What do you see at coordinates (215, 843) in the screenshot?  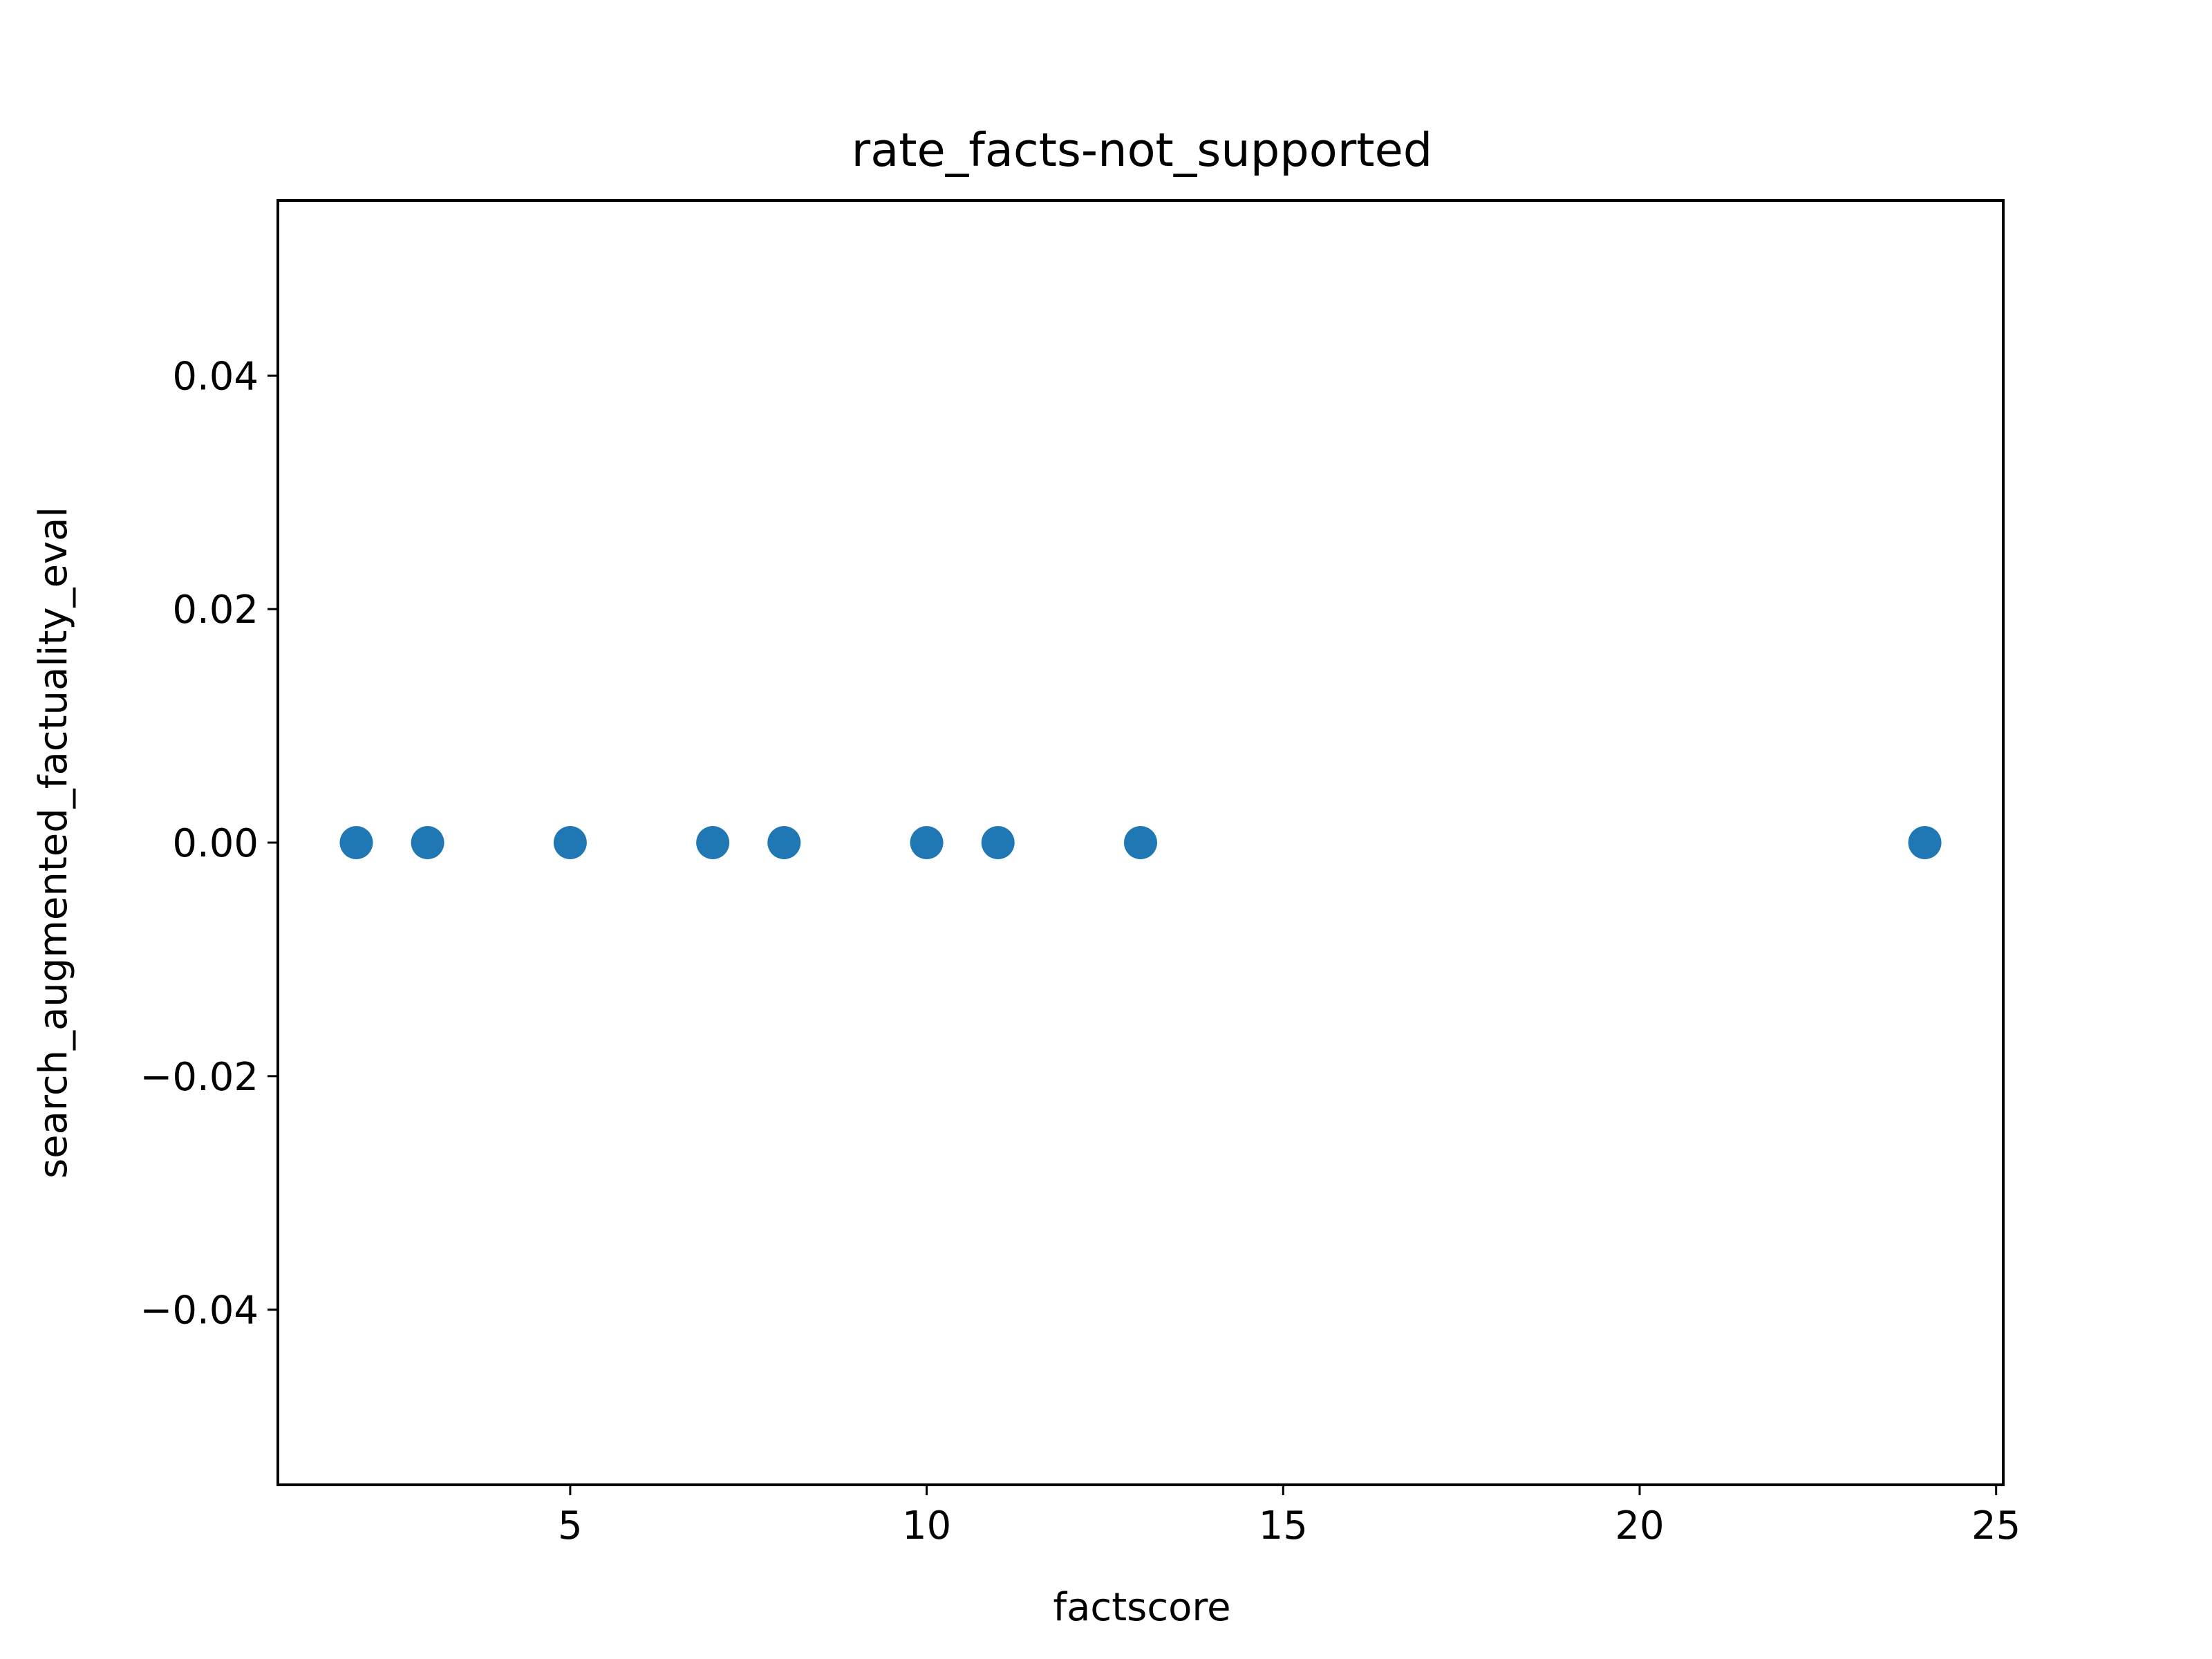 I see `y-tick-label: 0.00` at bounding box center [215, 843].